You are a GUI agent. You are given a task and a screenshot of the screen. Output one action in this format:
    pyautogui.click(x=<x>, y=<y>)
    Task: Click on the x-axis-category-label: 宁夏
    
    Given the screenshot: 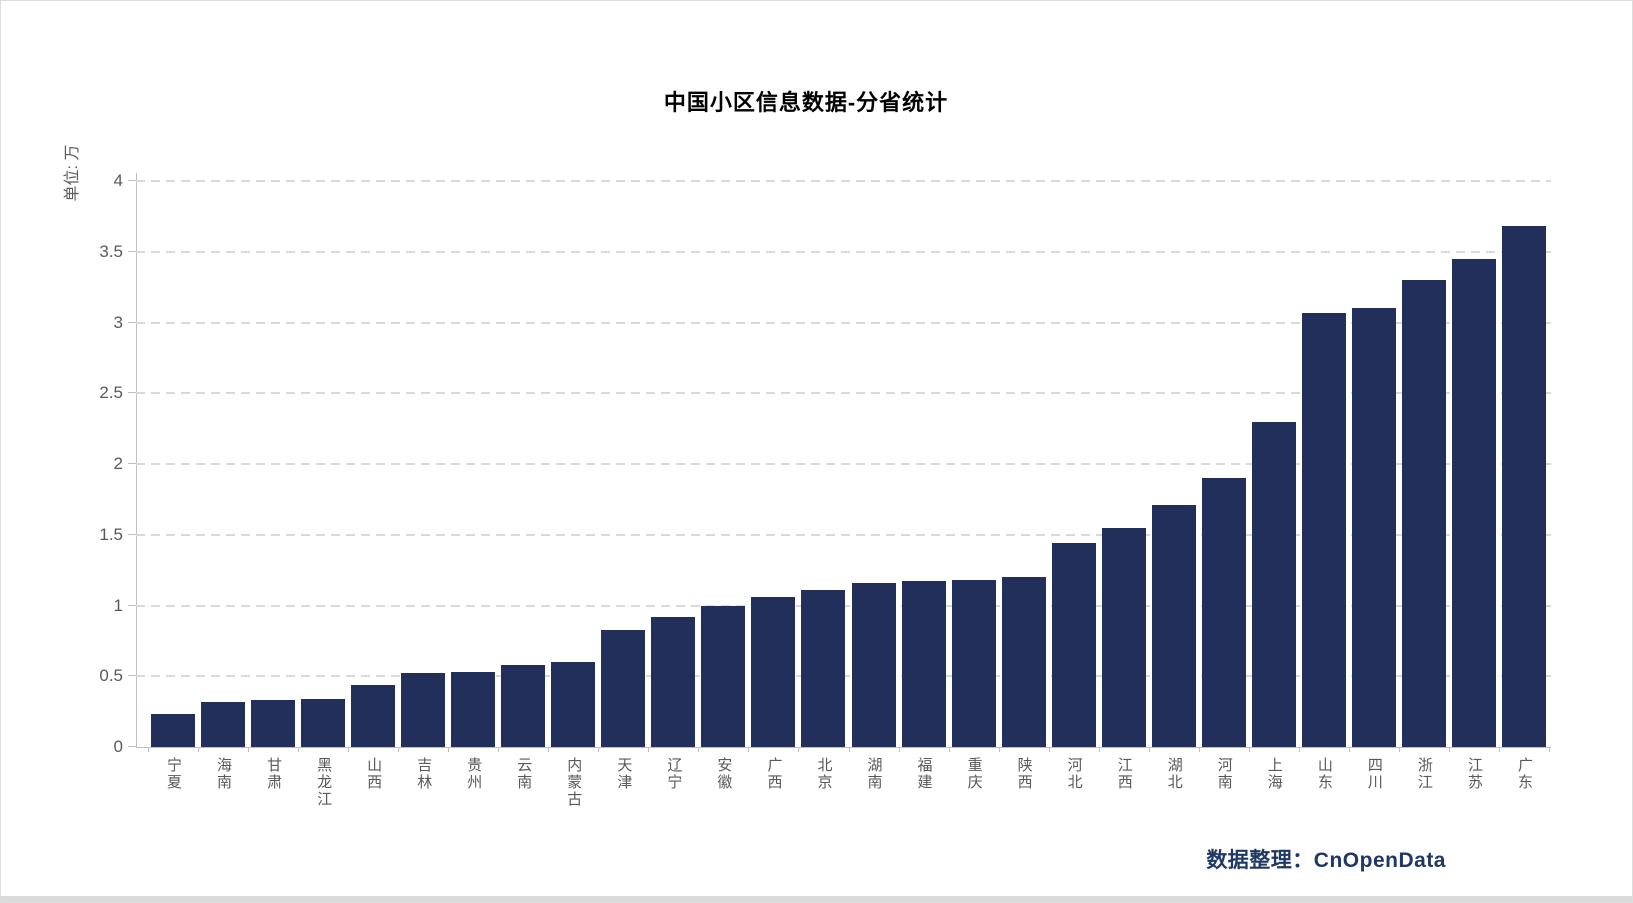 What is the action you would take?
    pyautogui.click(x=174, y=774)
    